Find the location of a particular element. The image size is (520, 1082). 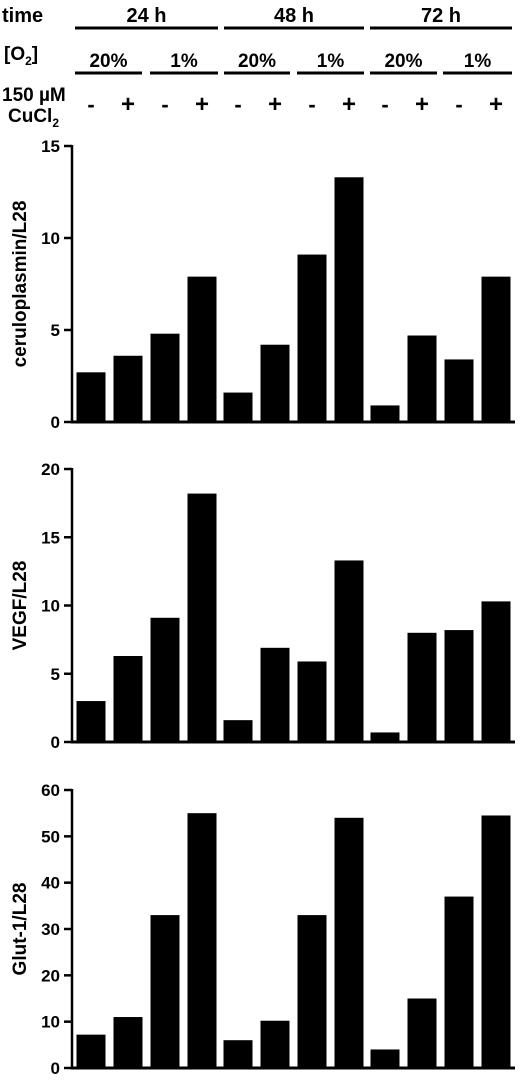

y-axis-label: ceruloplasmin/L28 is located at coordinates (20, 284).